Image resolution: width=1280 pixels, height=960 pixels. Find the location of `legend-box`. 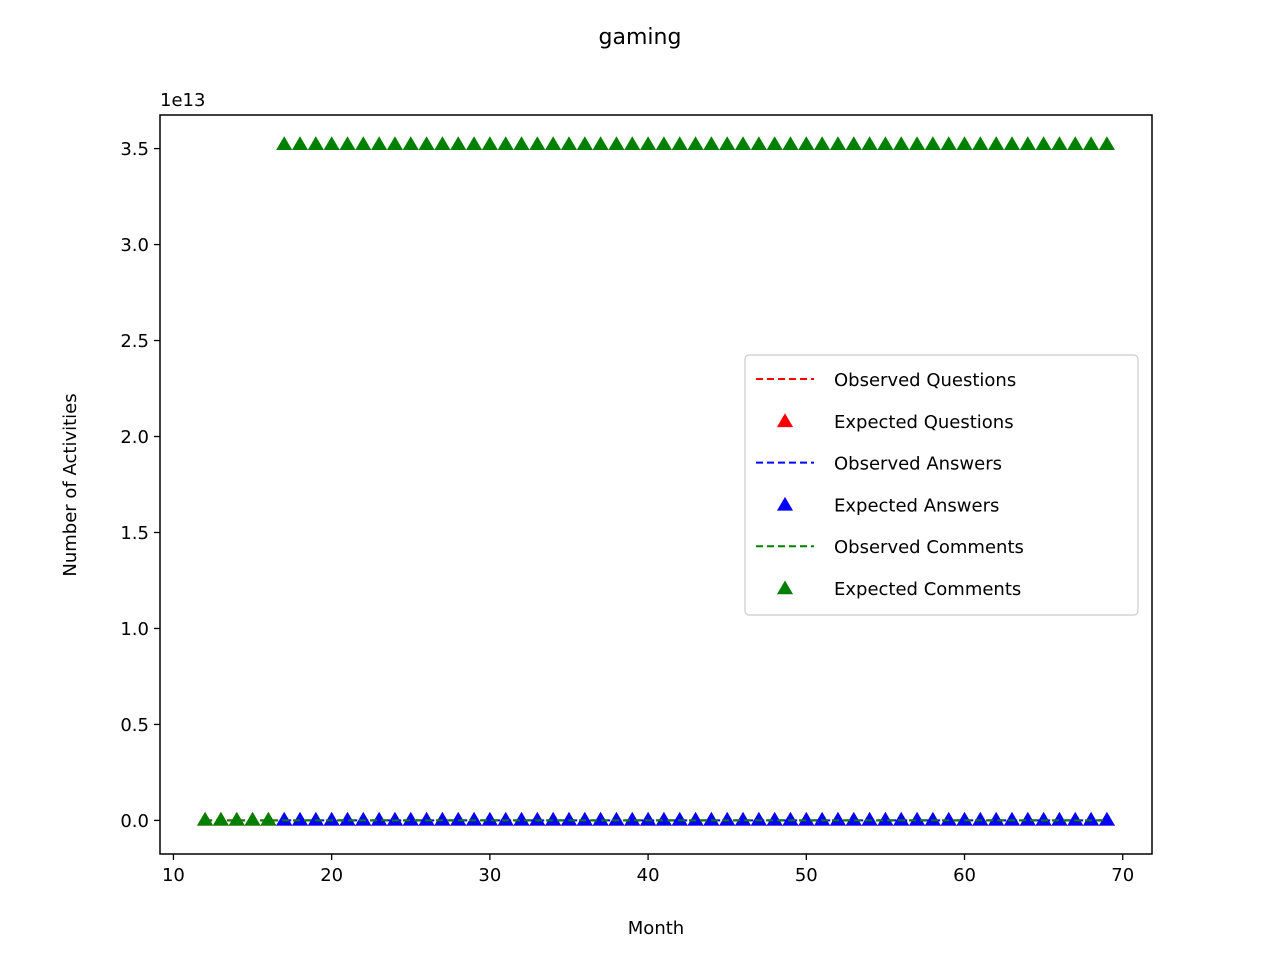

legend-box is located at coordinates (941, 485).